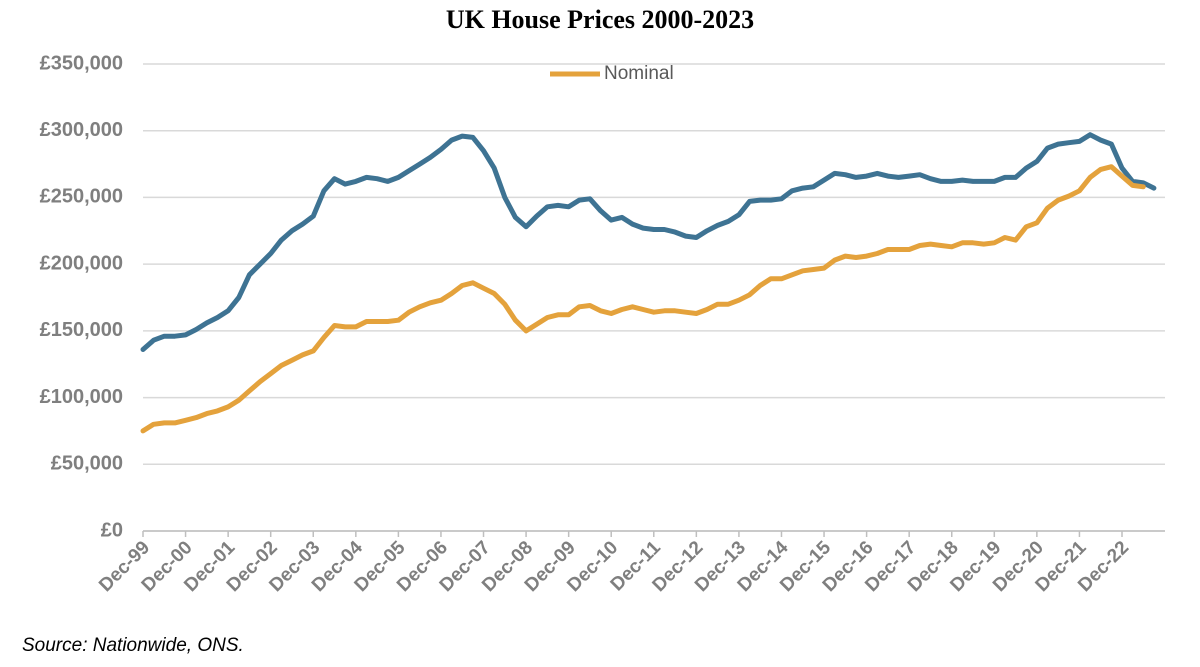 The height and width of the screenshot is (667, 1200). What do you see at coordinates (81, 197) in the screenshot?
I see `y-tick-label: £250,000` at bounding box center [81, 197].